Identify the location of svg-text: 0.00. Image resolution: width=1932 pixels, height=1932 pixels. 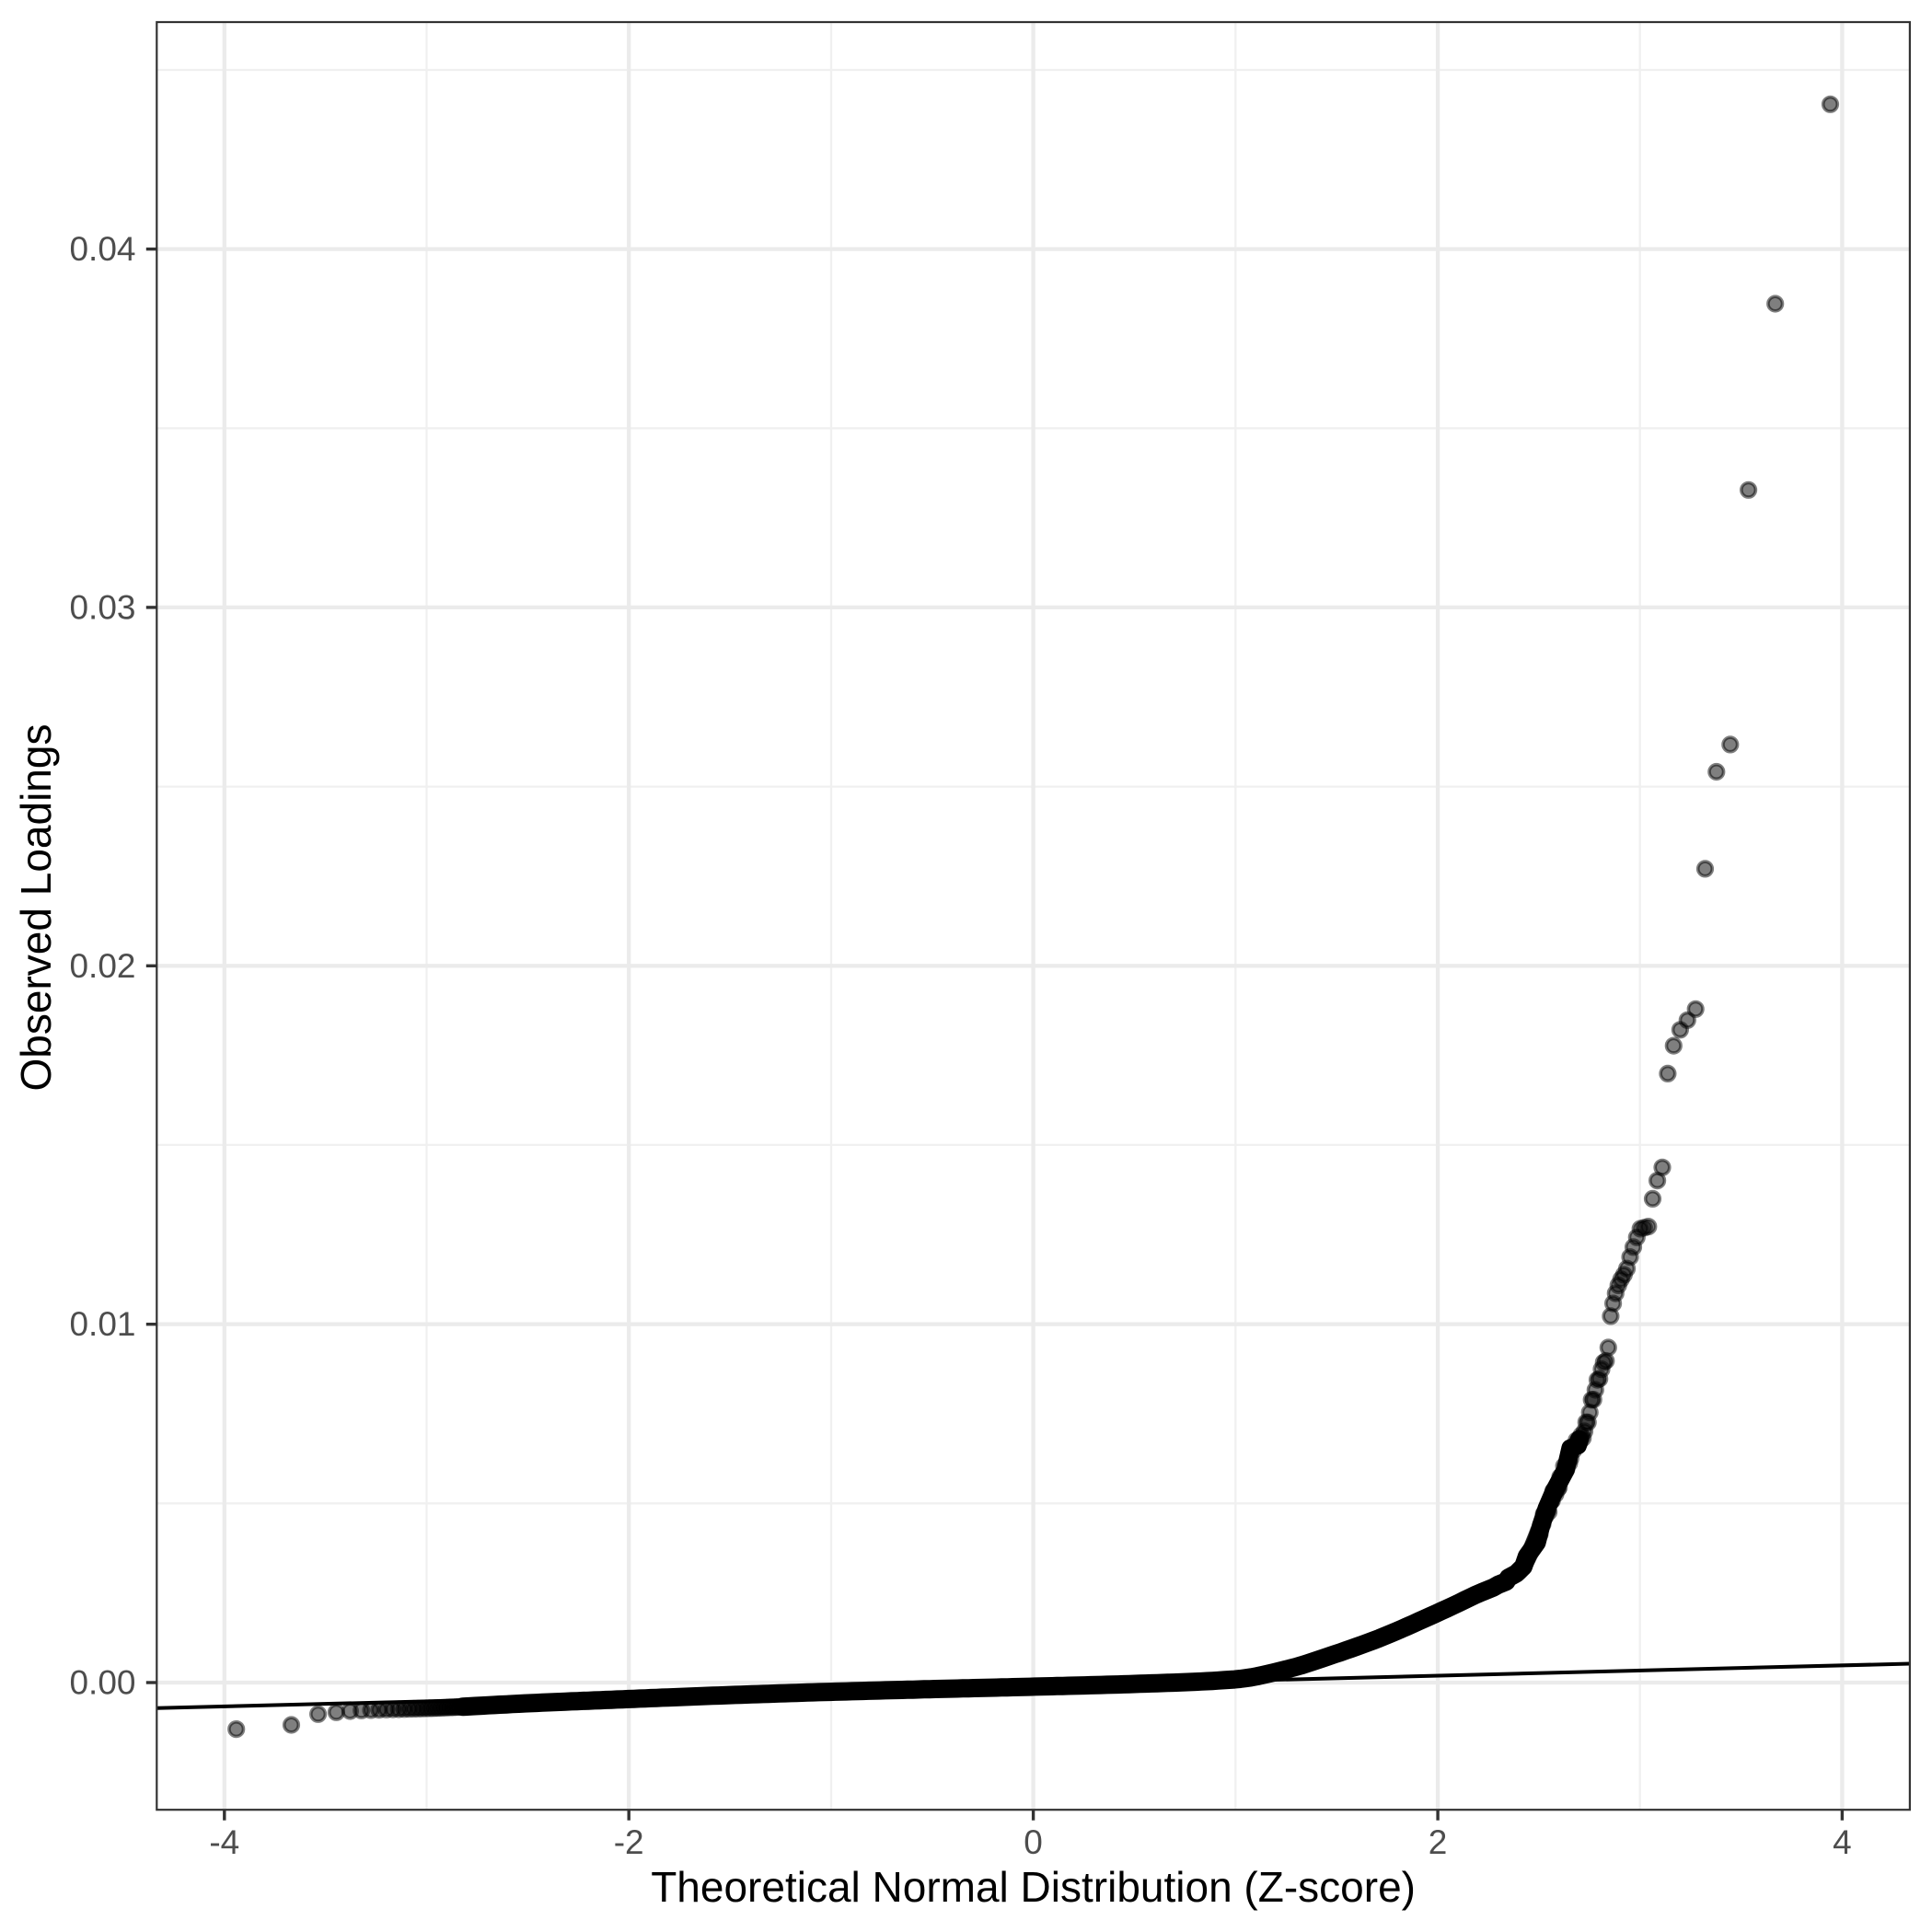
(102, 1683).